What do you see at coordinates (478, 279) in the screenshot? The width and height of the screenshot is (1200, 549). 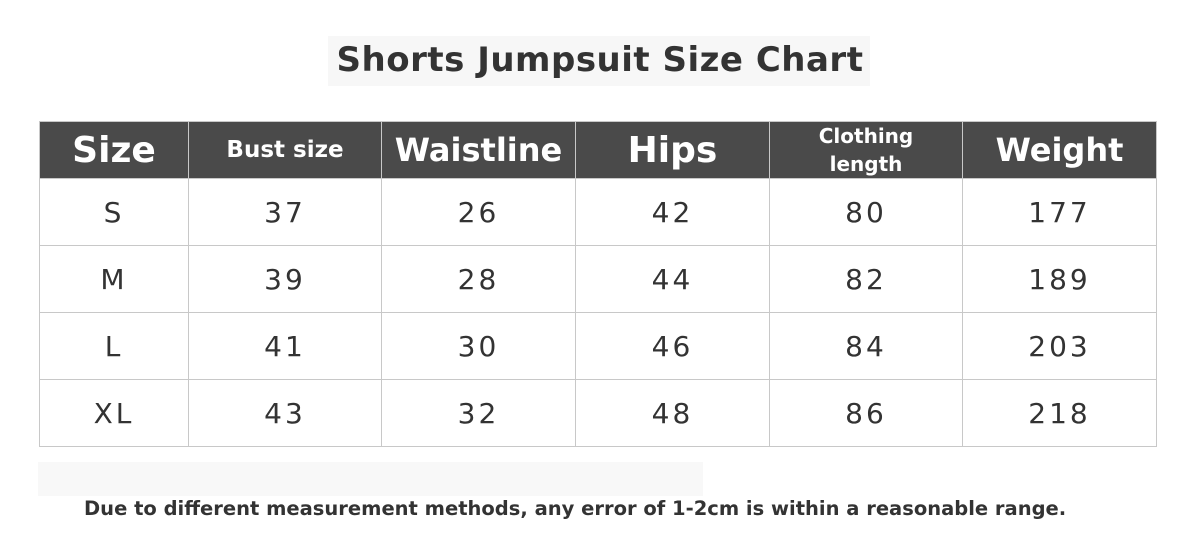 I see `cell-waistline: 28` at bounding box center [478, 279].